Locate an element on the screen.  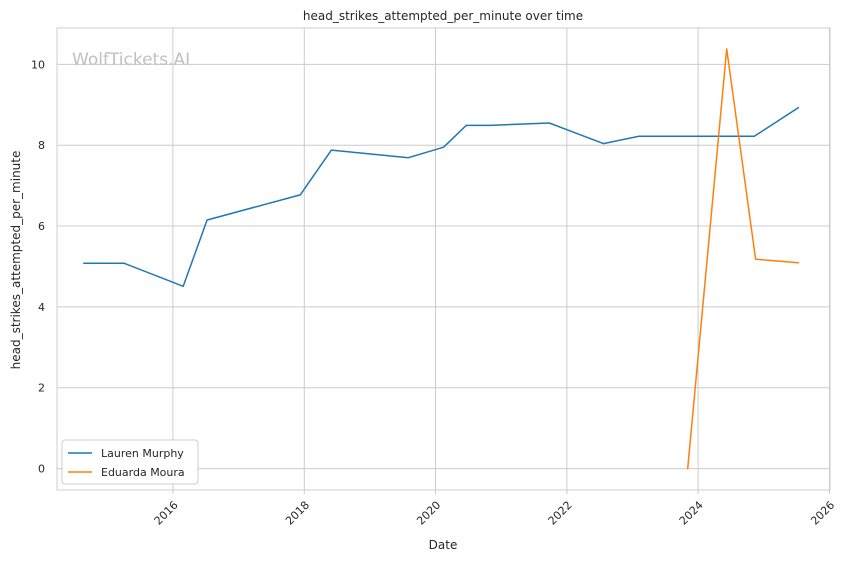
series-line-eduarda-moura is located at coordinates (743, 259).